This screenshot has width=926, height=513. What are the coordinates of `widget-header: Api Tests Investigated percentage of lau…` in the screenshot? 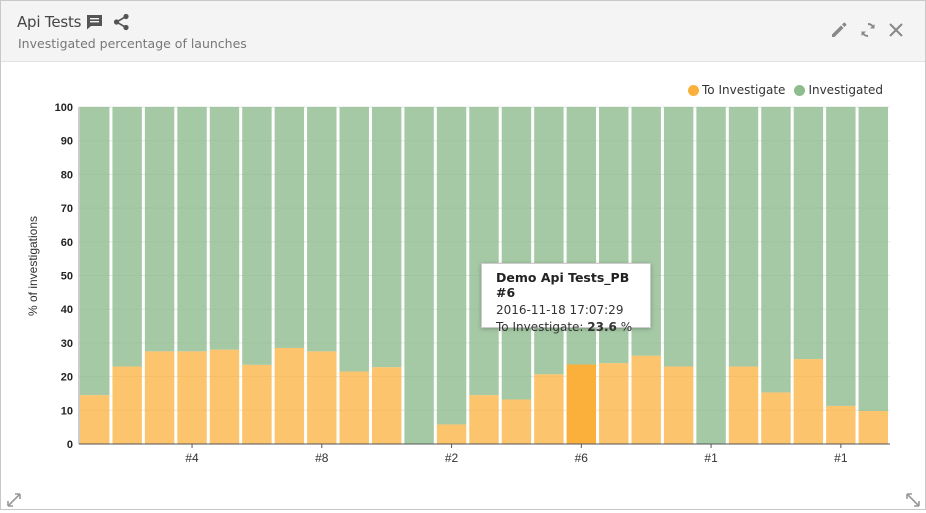 It's located at (463, 31).